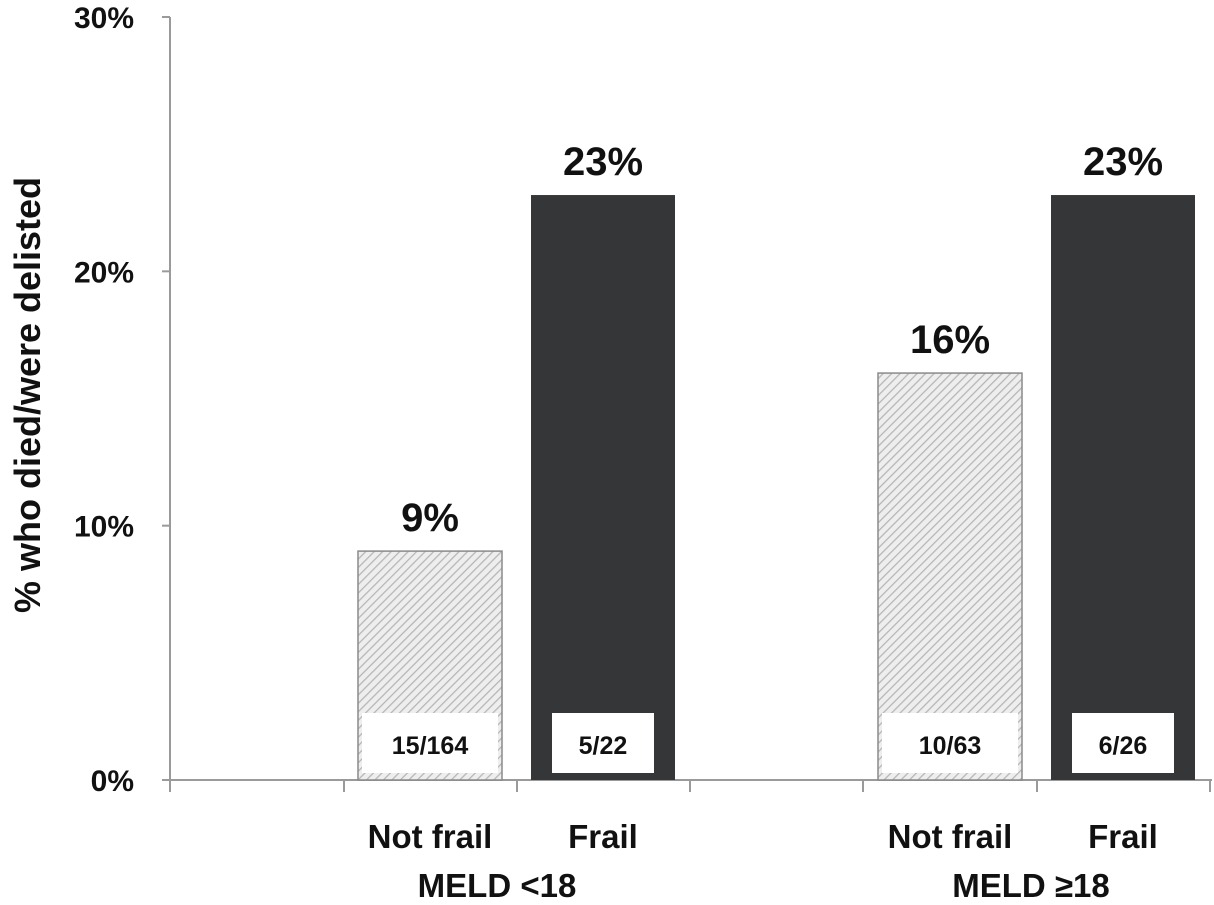 This screenshot has width=1214, height=905. Describe the element at coordinates (1030, 885) in the screenshot. I see `group-label: MELD ≥18` at that location.